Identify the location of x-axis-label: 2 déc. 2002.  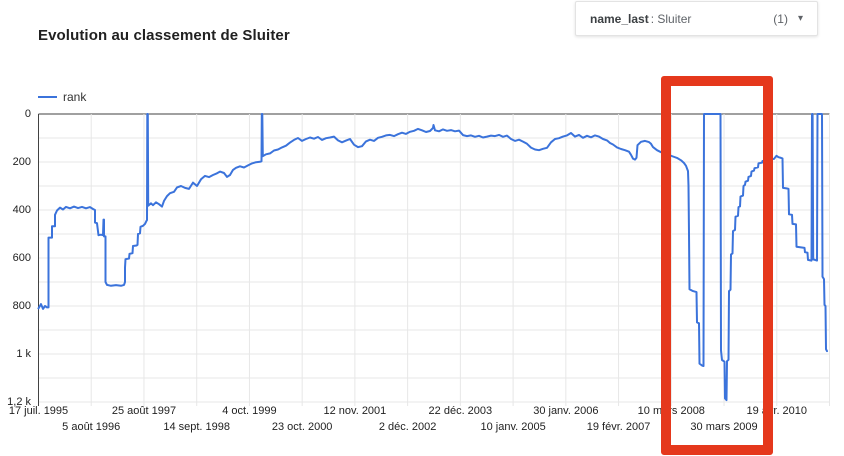
(407, 427).